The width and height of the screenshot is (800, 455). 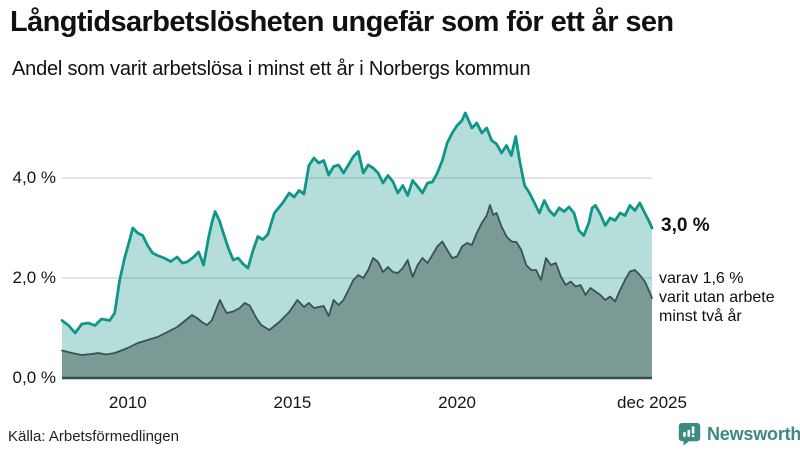 I want to click on two-year-annotation-line2: varit utan arbete, so click(x=717, y=297).